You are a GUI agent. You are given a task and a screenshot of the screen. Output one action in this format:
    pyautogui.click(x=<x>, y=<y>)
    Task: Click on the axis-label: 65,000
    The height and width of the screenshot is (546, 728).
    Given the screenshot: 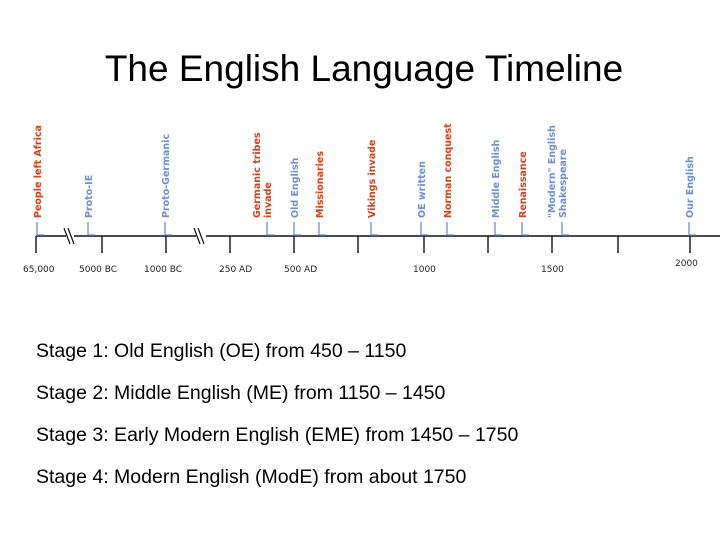 What is the action you would take?
    pyautogui.click(x=39, y=270)
    